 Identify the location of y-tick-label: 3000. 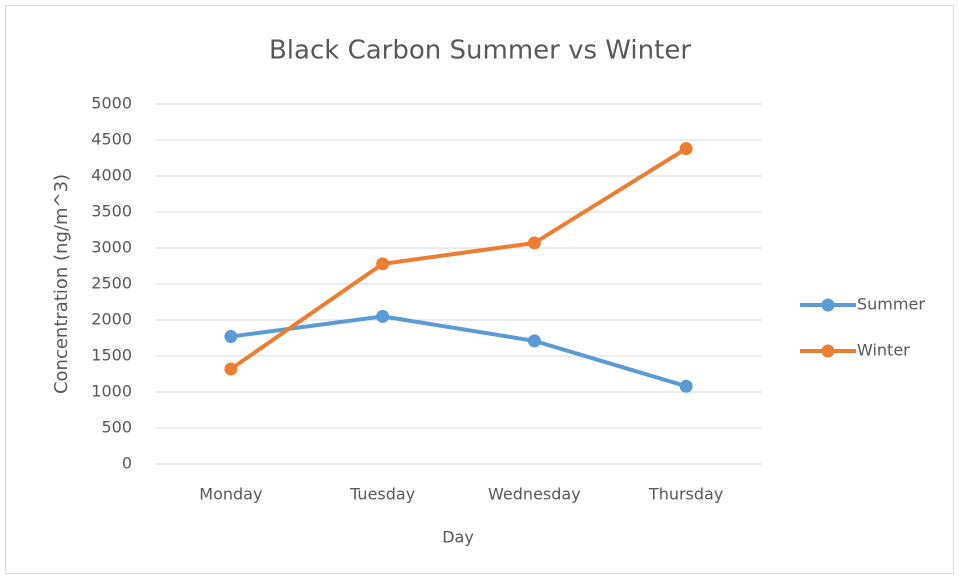
(111, 247).